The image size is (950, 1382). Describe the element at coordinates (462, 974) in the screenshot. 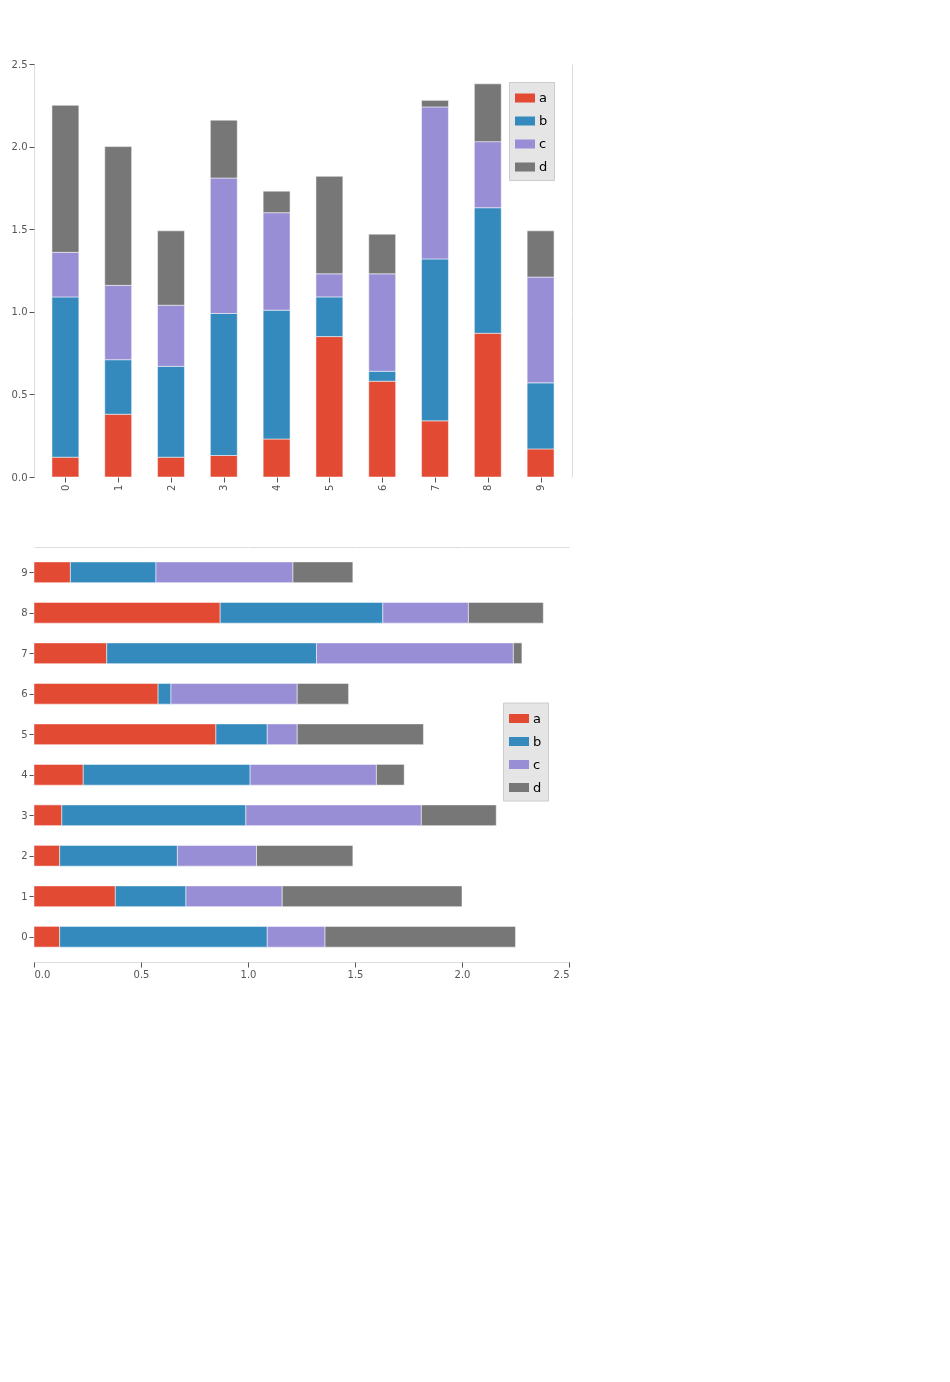

I see `x-tick-label: 2.0` at that location.